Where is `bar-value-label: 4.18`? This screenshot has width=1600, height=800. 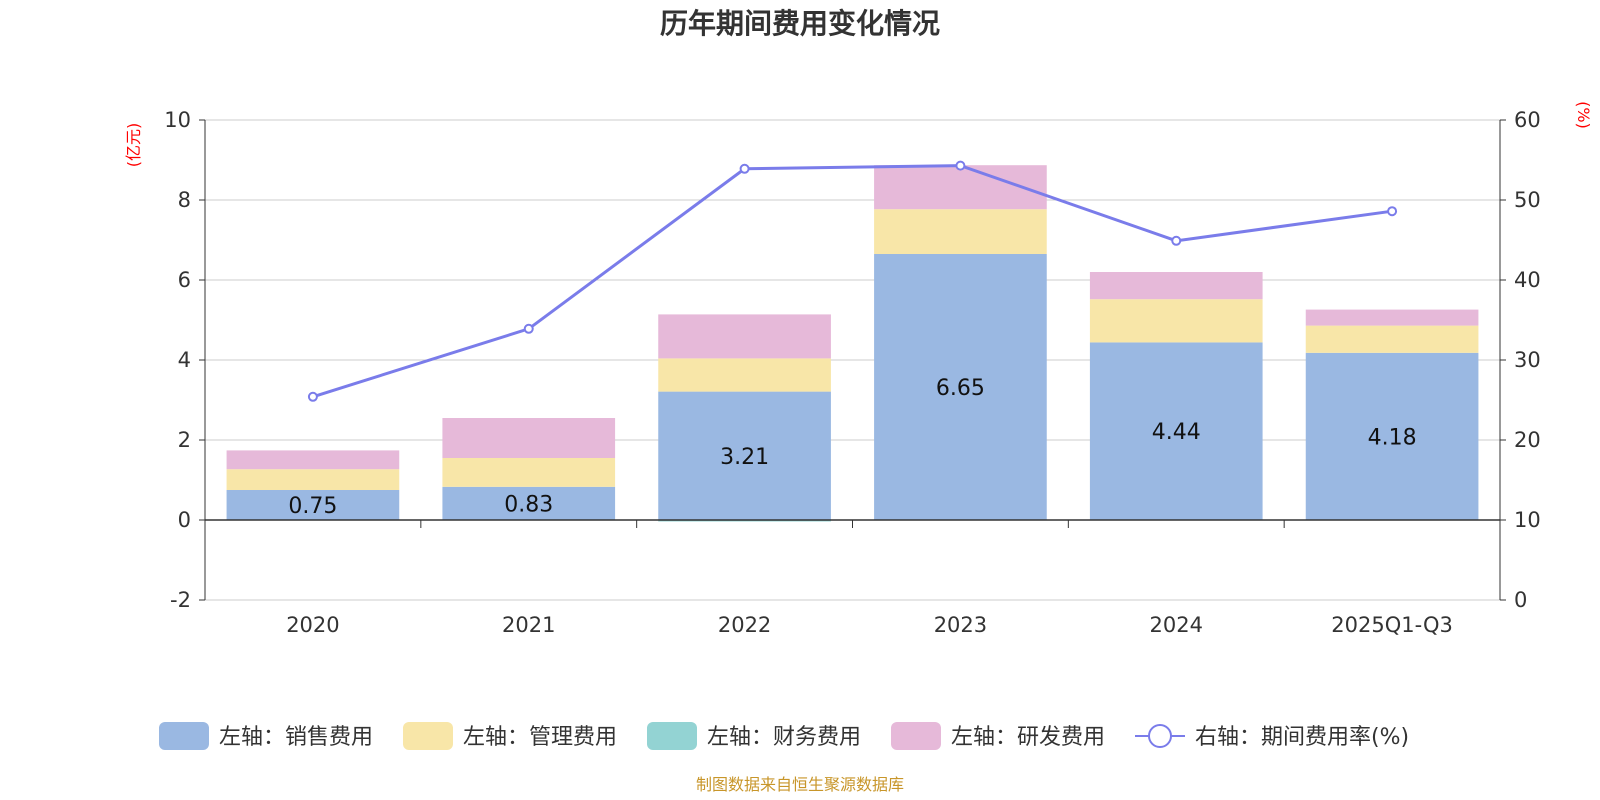 bar-value-label: 4.18 is located at coordinates (1392, 437).